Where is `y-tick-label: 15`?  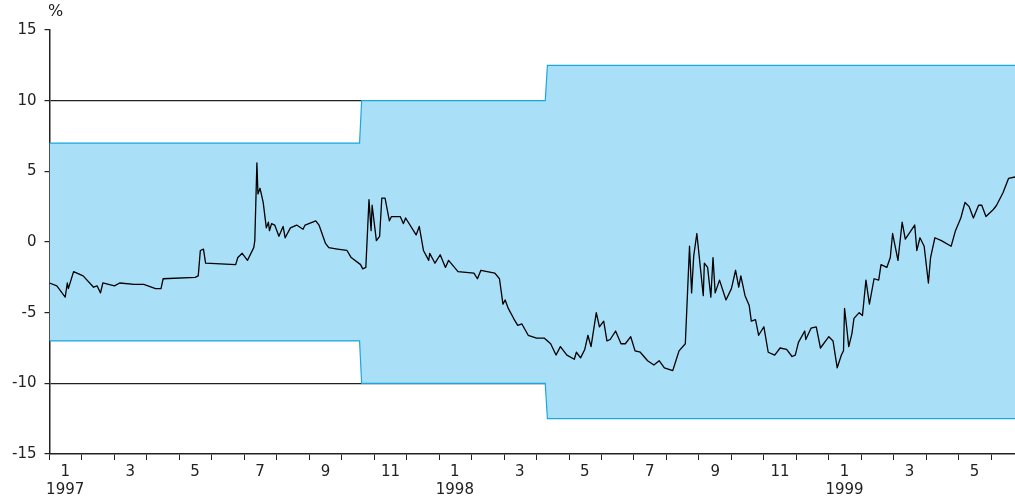 y-tick-label: 15 is located at coordinates (27, 28).